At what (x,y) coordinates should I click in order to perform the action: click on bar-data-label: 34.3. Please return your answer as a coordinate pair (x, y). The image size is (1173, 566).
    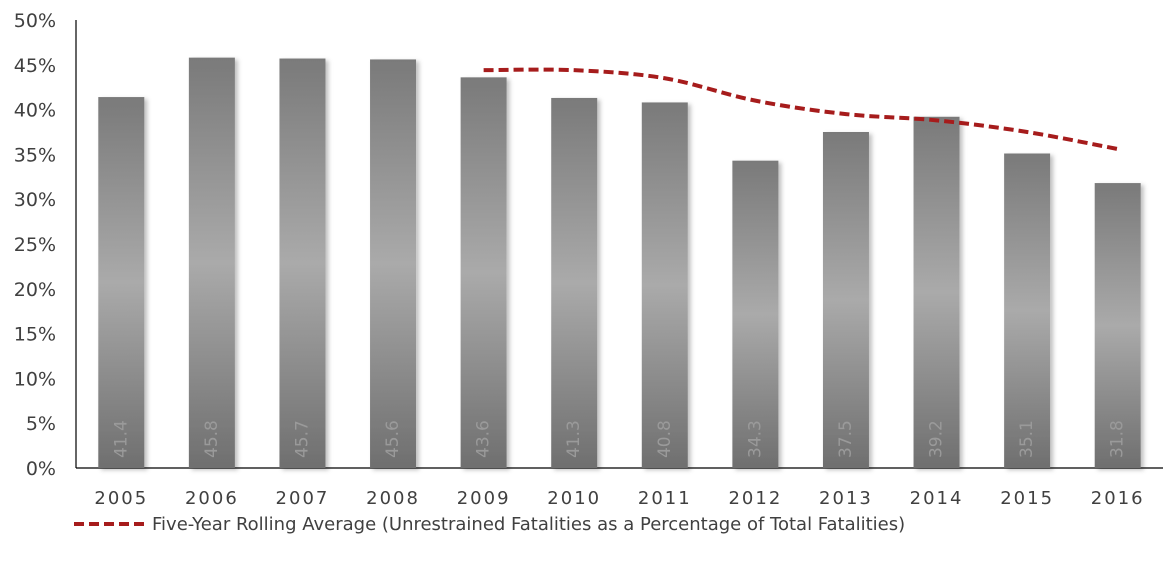
    Looking at the image, I should click on (755, 439).